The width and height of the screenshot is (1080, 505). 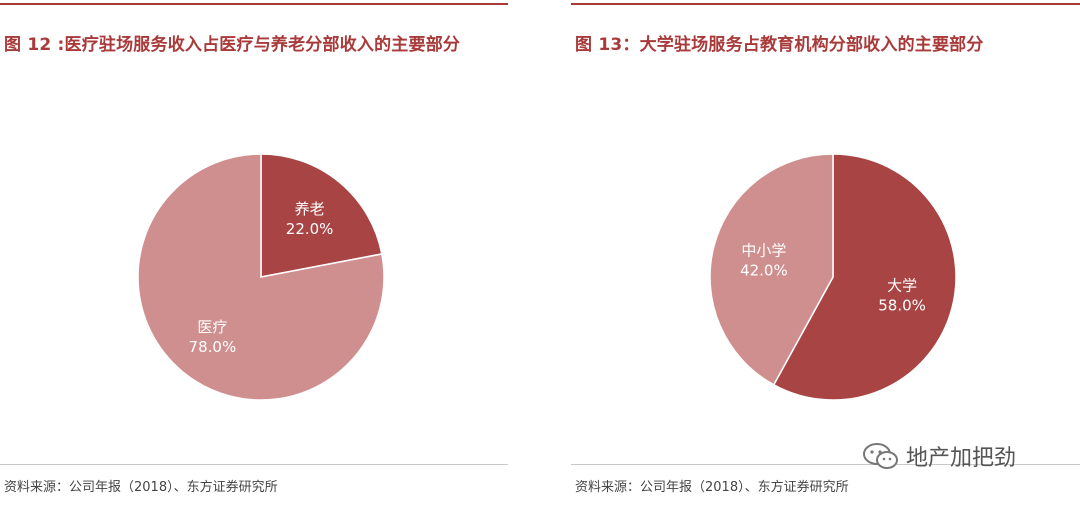 I want to click on watermark: 地产加把劲, so click(x=939, y=456).